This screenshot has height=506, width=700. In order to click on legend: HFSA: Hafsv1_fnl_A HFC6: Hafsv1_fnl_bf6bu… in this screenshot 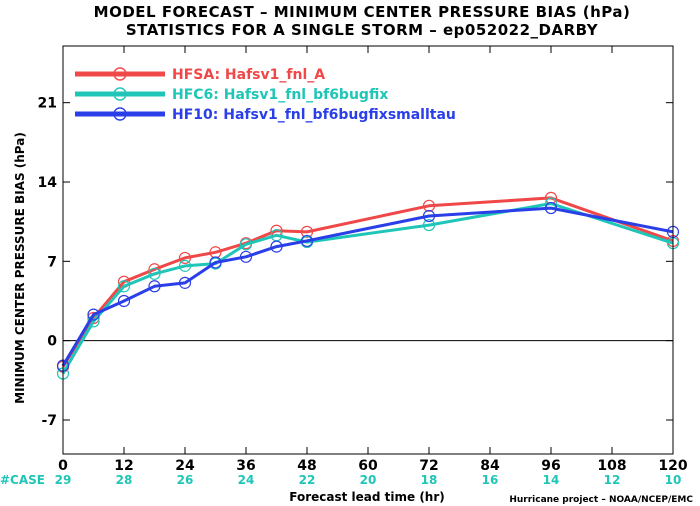, I will do `click(265, 95)`.